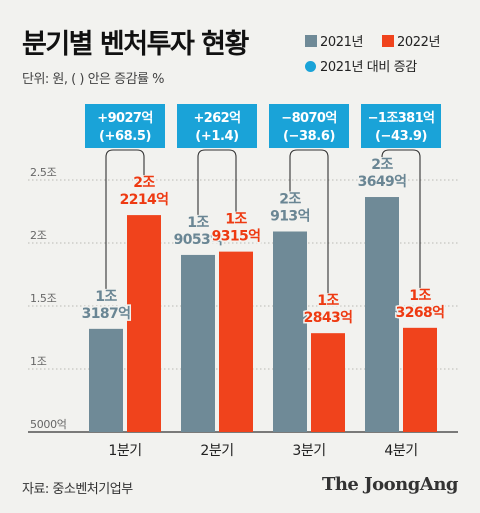 The width and height of the screenshot is (480, 513). I want to click on x-category-label: 2분기, so click(216, 451).